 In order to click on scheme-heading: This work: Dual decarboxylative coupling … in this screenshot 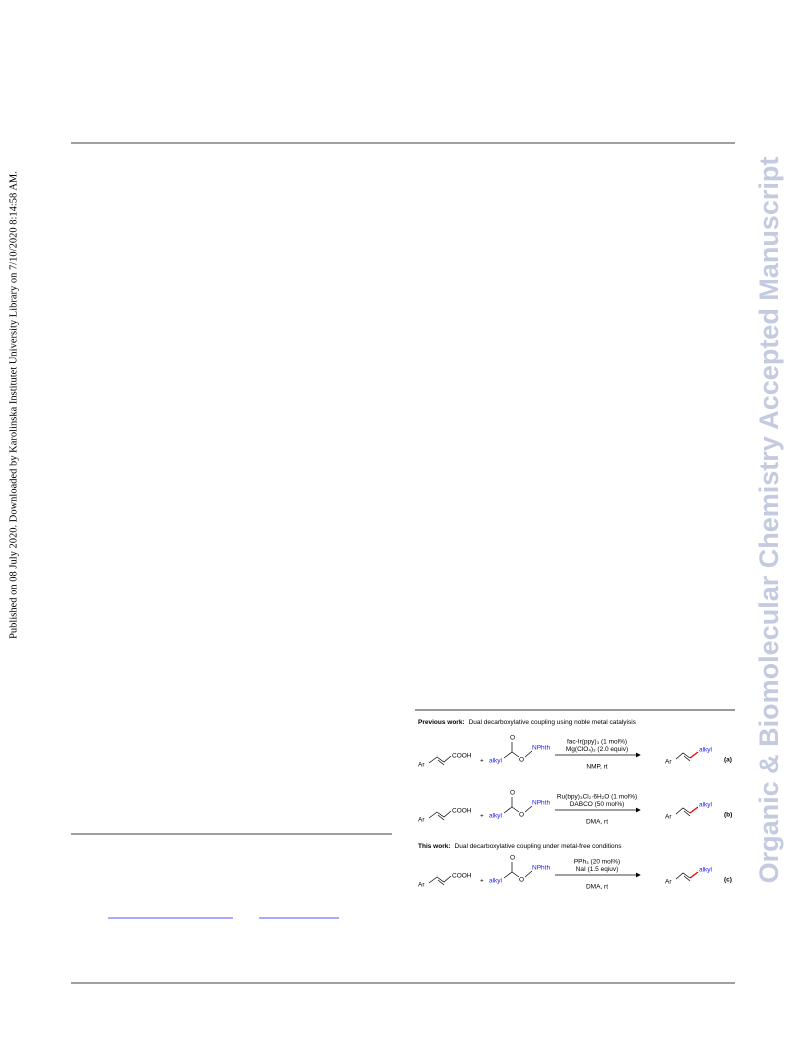, I will do `click(520, 846)`.